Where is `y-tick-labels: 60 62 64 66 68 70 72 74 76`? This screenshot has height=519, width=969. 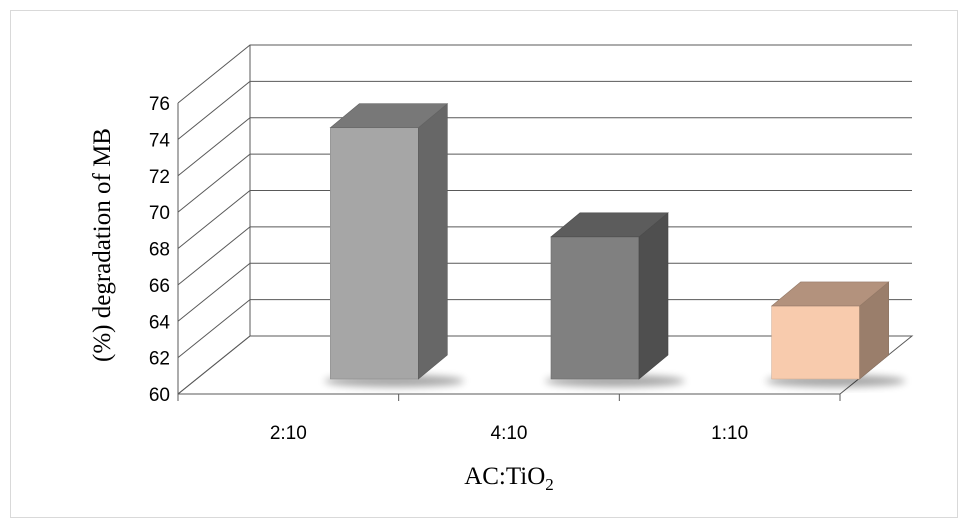
y-tick-labels: 60 62 64 66 68 70 72 74 76 is located at coordinates (160, 250).